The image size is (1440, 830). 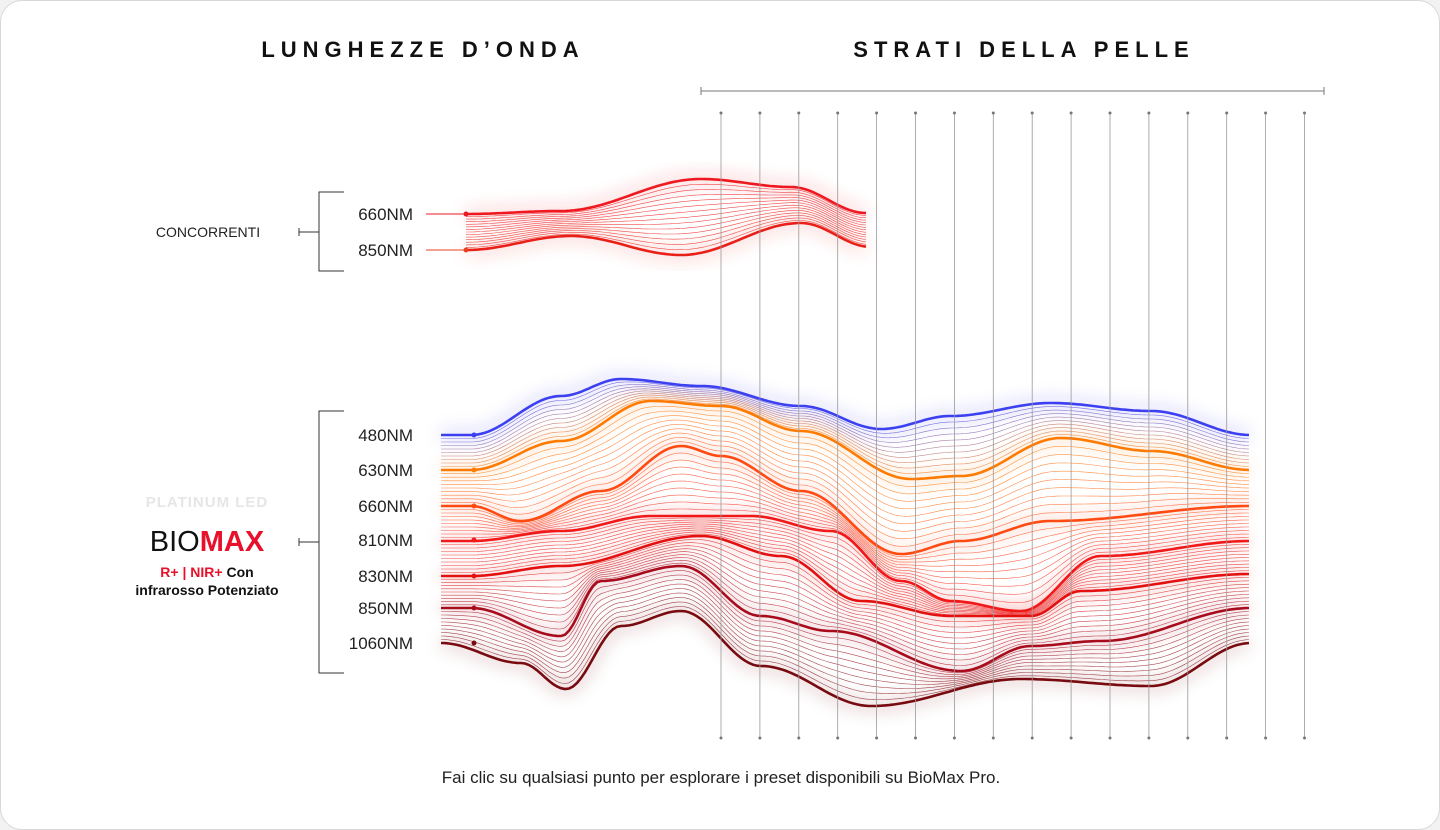 What do you see at coordinates (207, 581) in the screenshot?
I see `spec-text: Con infrarosso Potenziato` at bounding box center [207, 581].